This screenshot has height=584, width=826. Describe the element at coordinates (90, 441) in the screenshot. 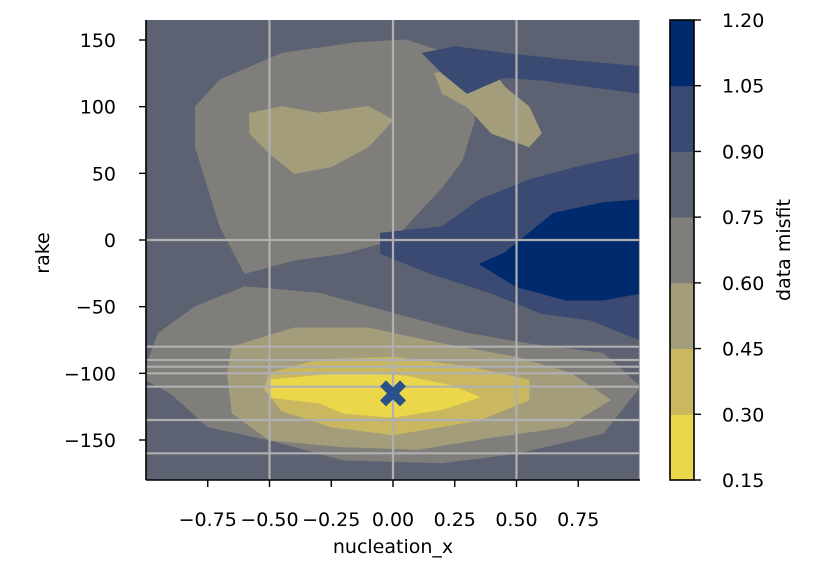

I see `y-tick-label-0: −150` at that location.